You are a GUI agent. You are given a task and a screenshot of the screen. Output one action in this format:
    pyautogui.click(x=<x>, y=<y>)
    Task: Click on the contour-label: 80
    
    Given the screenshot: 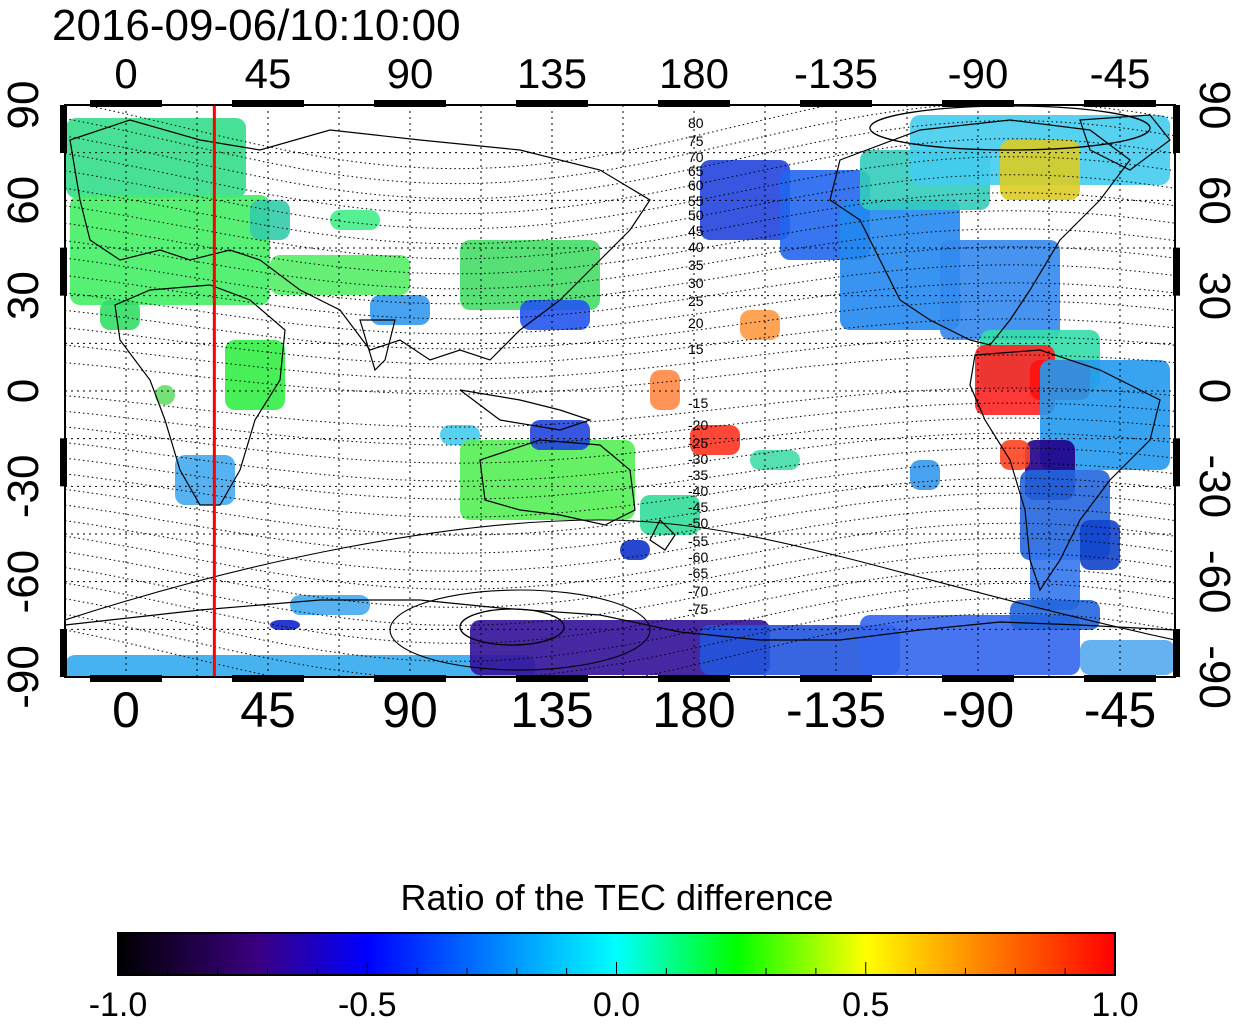 What is the action you would take?
    pyautogui.click(x=696, y=123)
    